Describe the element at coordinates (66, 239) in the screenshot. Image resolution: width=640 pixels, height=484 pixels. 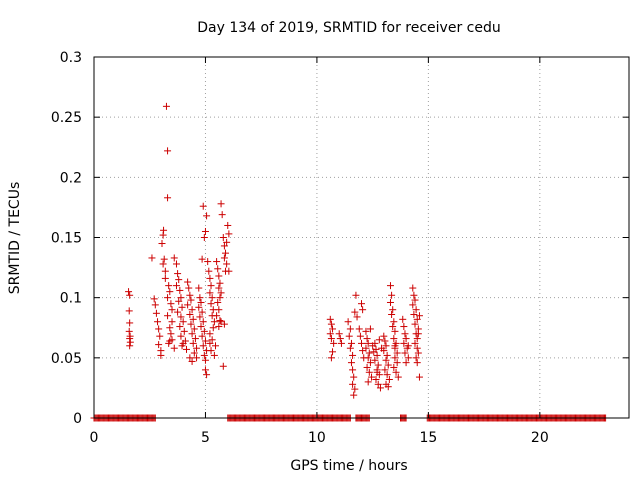
I see `y-tick-label: 0.15` at that location.